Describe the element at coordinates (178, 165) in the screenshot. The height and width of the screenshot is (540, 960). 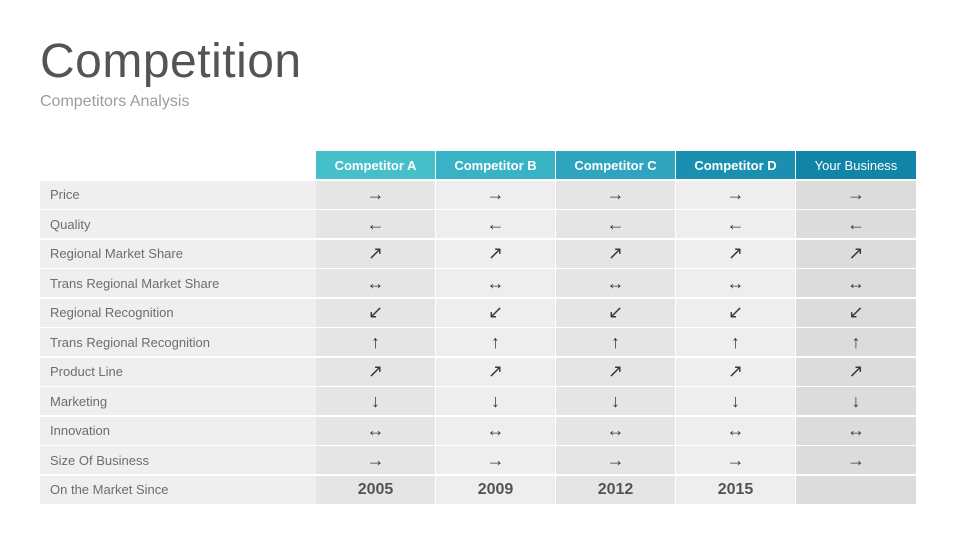
I see `table-corner` at that location.